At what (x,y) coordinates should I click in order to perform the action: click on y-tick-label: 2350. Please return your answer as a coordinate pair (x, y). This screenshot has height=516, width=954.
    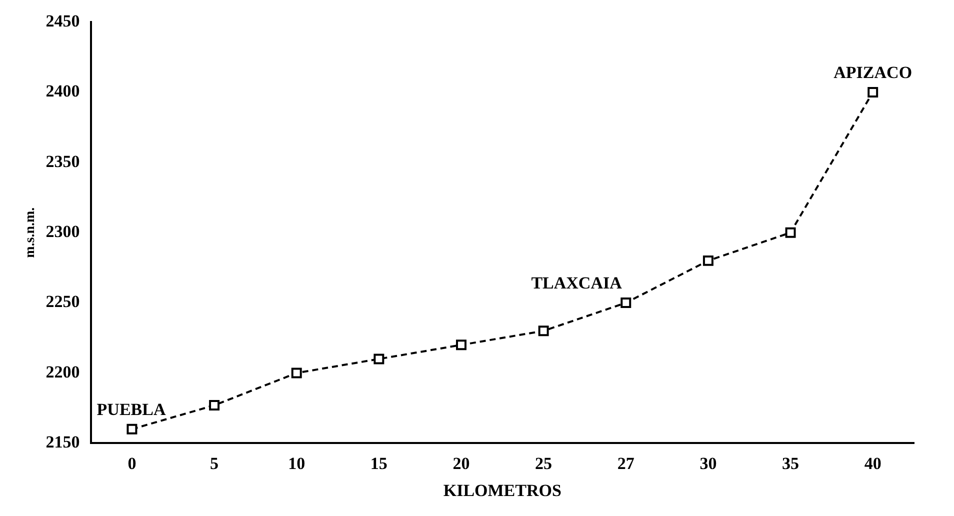
    Looking at the image, I should click on (63, 161).